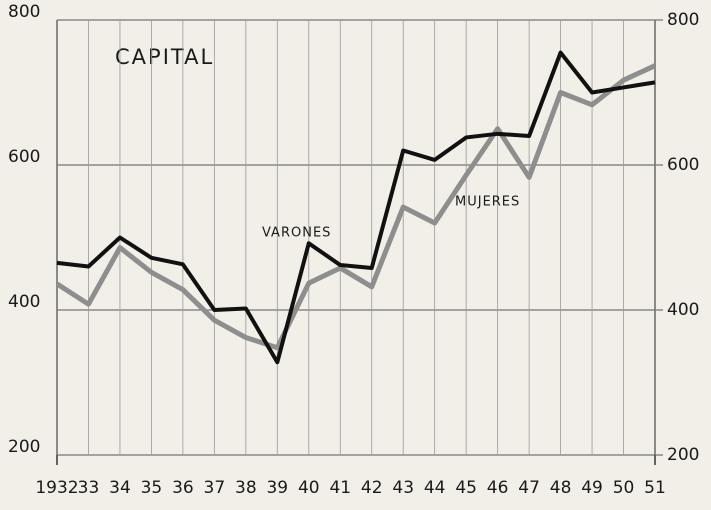 Image resolution: width=711 pixels, height=510 pixels. Describe the element at coordinates (246, 488) in the screenshot. I see `x-tick-label: 38` at that location.